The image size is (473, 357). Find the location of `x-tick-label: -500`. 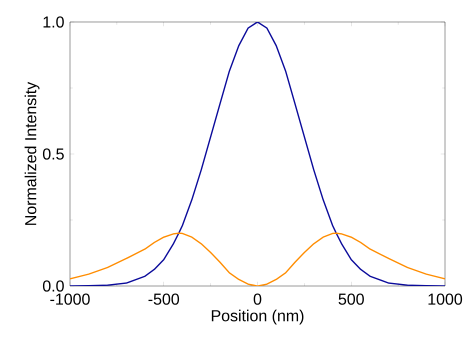

x-tick-label: -500 is located at coordinates (164, 299).